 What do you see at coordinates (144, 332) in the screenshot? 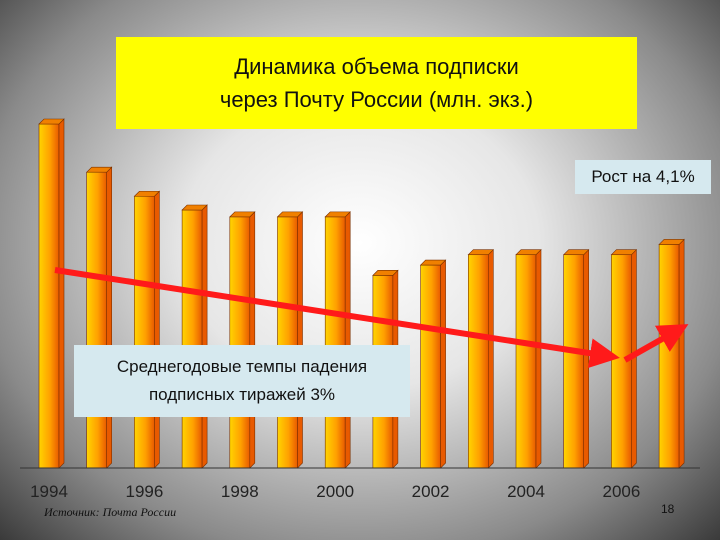
I see `bar-front-1996` at bounding box center [144, 332].